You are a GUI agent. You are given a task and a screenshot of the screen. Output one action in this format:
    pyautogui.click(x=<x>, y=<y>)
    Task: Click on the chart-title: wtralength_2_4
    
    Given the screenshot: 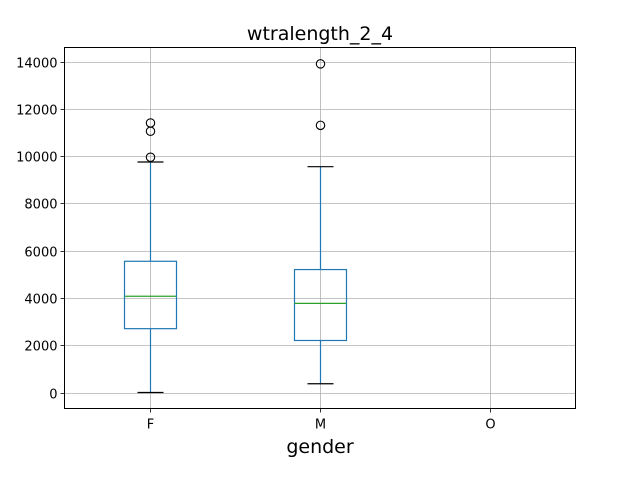 What is the action you would take?
    pyautogui.click(x=320, y=34)
    